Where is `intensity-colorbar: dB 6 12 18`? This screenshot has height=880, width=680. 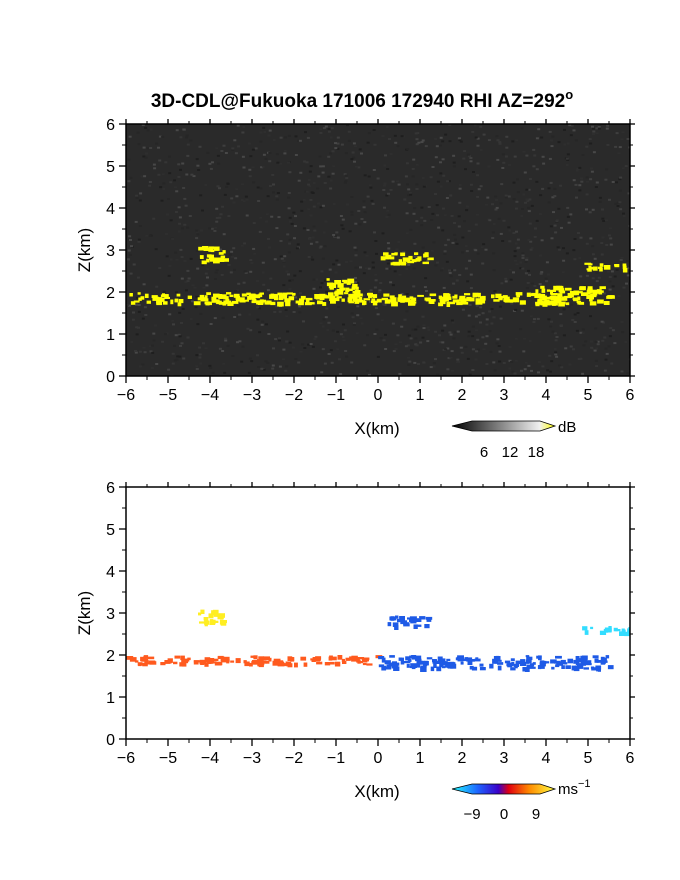 intensity-colorbar: dB 6 12 18 is located at coordinates (513, 440).